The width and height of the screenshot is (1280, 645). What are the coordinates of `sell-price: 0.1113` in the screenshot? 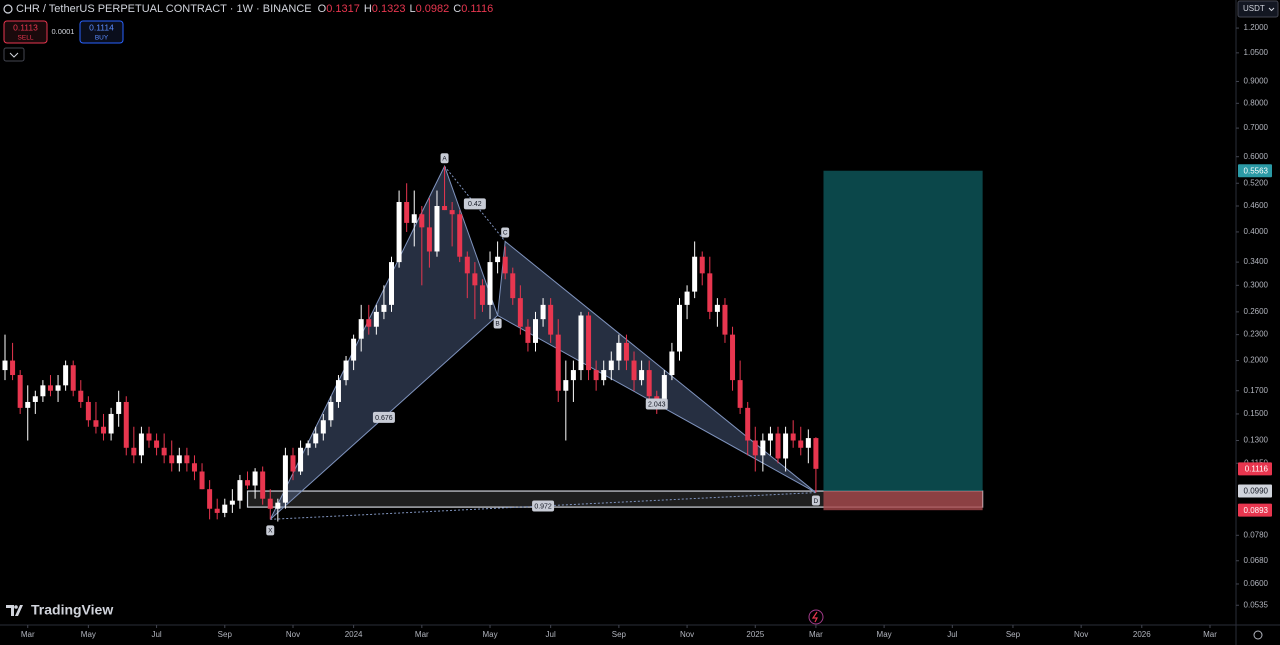 It's located at (25, 27).